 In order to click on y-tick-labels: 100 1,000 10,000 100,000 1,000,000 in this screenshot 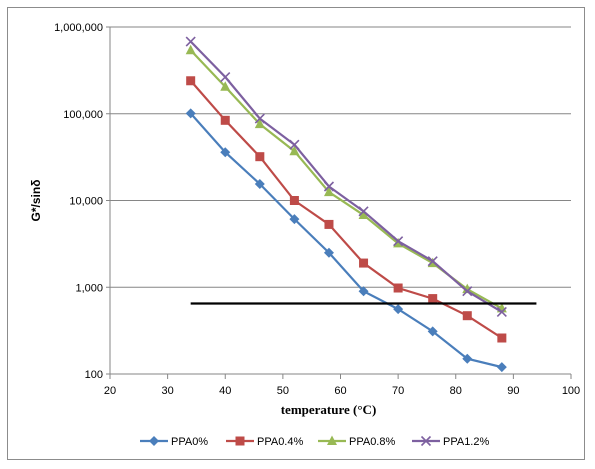, I will do `click(78, 201)`.